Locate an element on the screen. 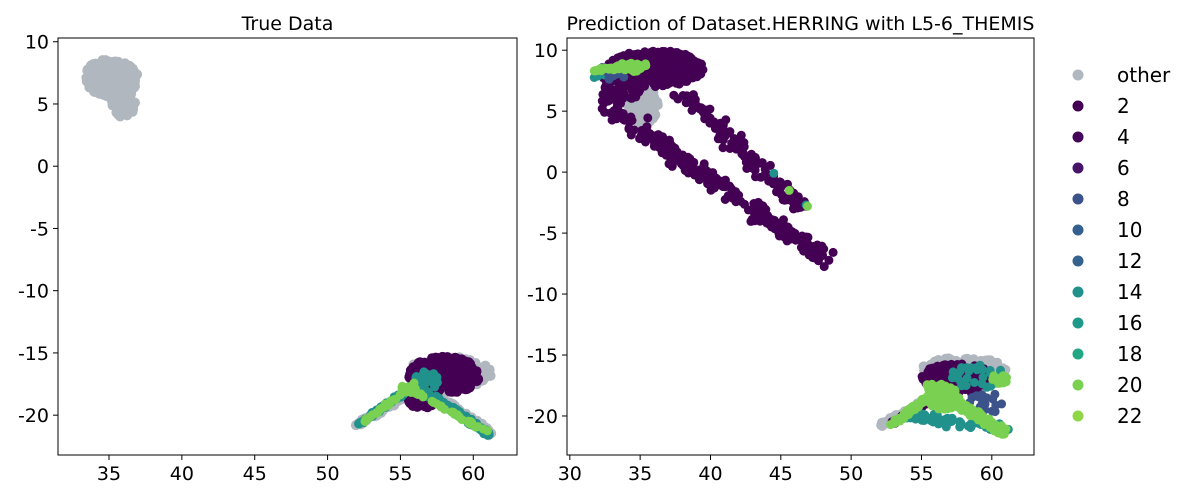 This screenshot has width=1200, height=500. legend-label: 18 is located at coordinates (1129, 354).